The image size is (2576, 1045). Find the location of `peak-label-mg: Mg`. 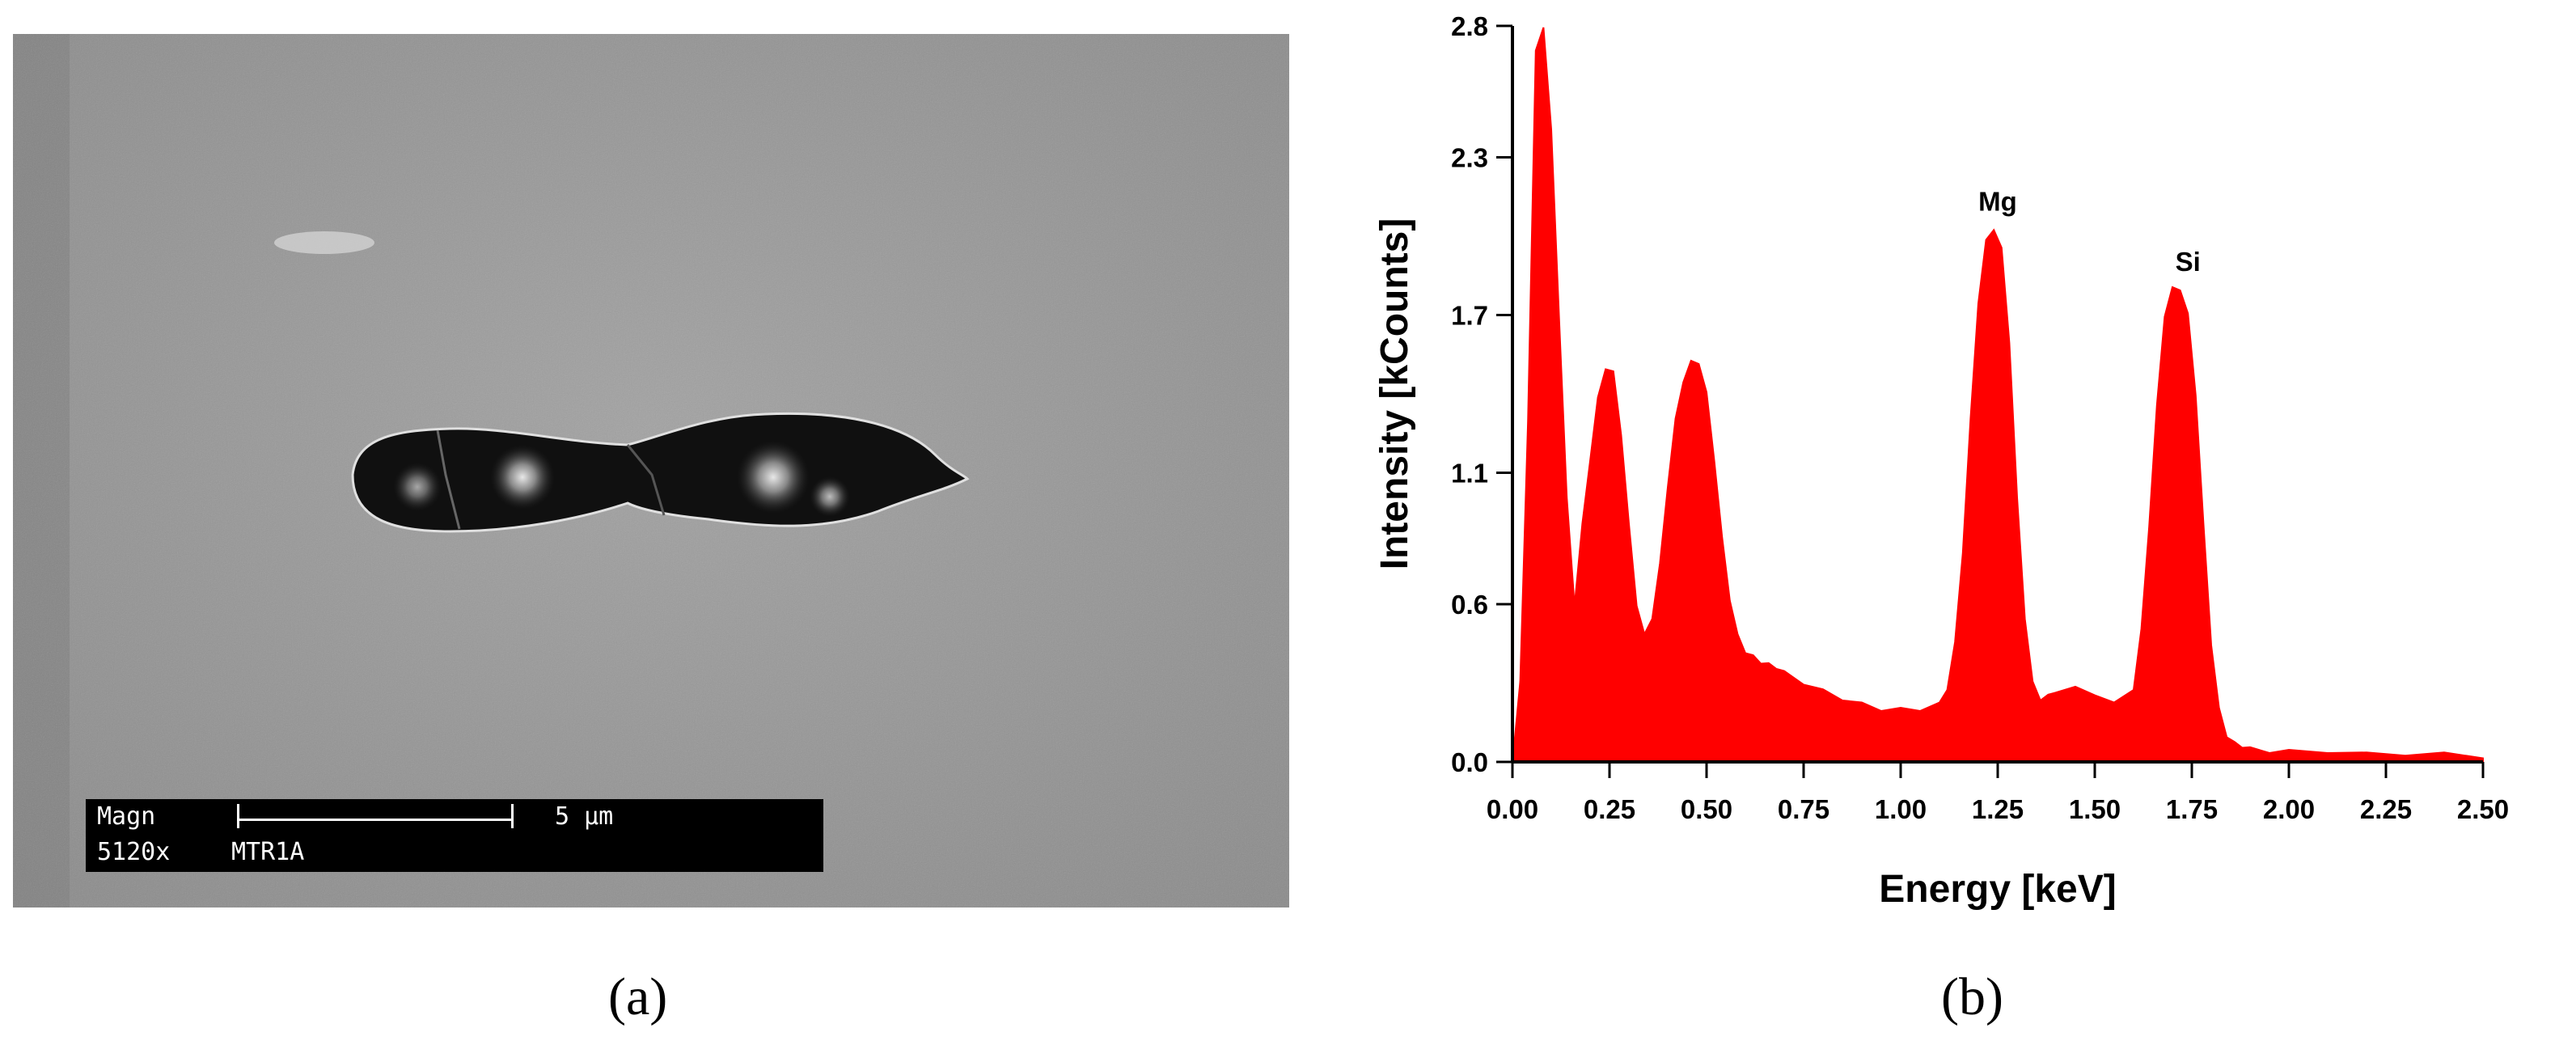

peak-label-mg: Mg is located at coordinates (1998, 201).